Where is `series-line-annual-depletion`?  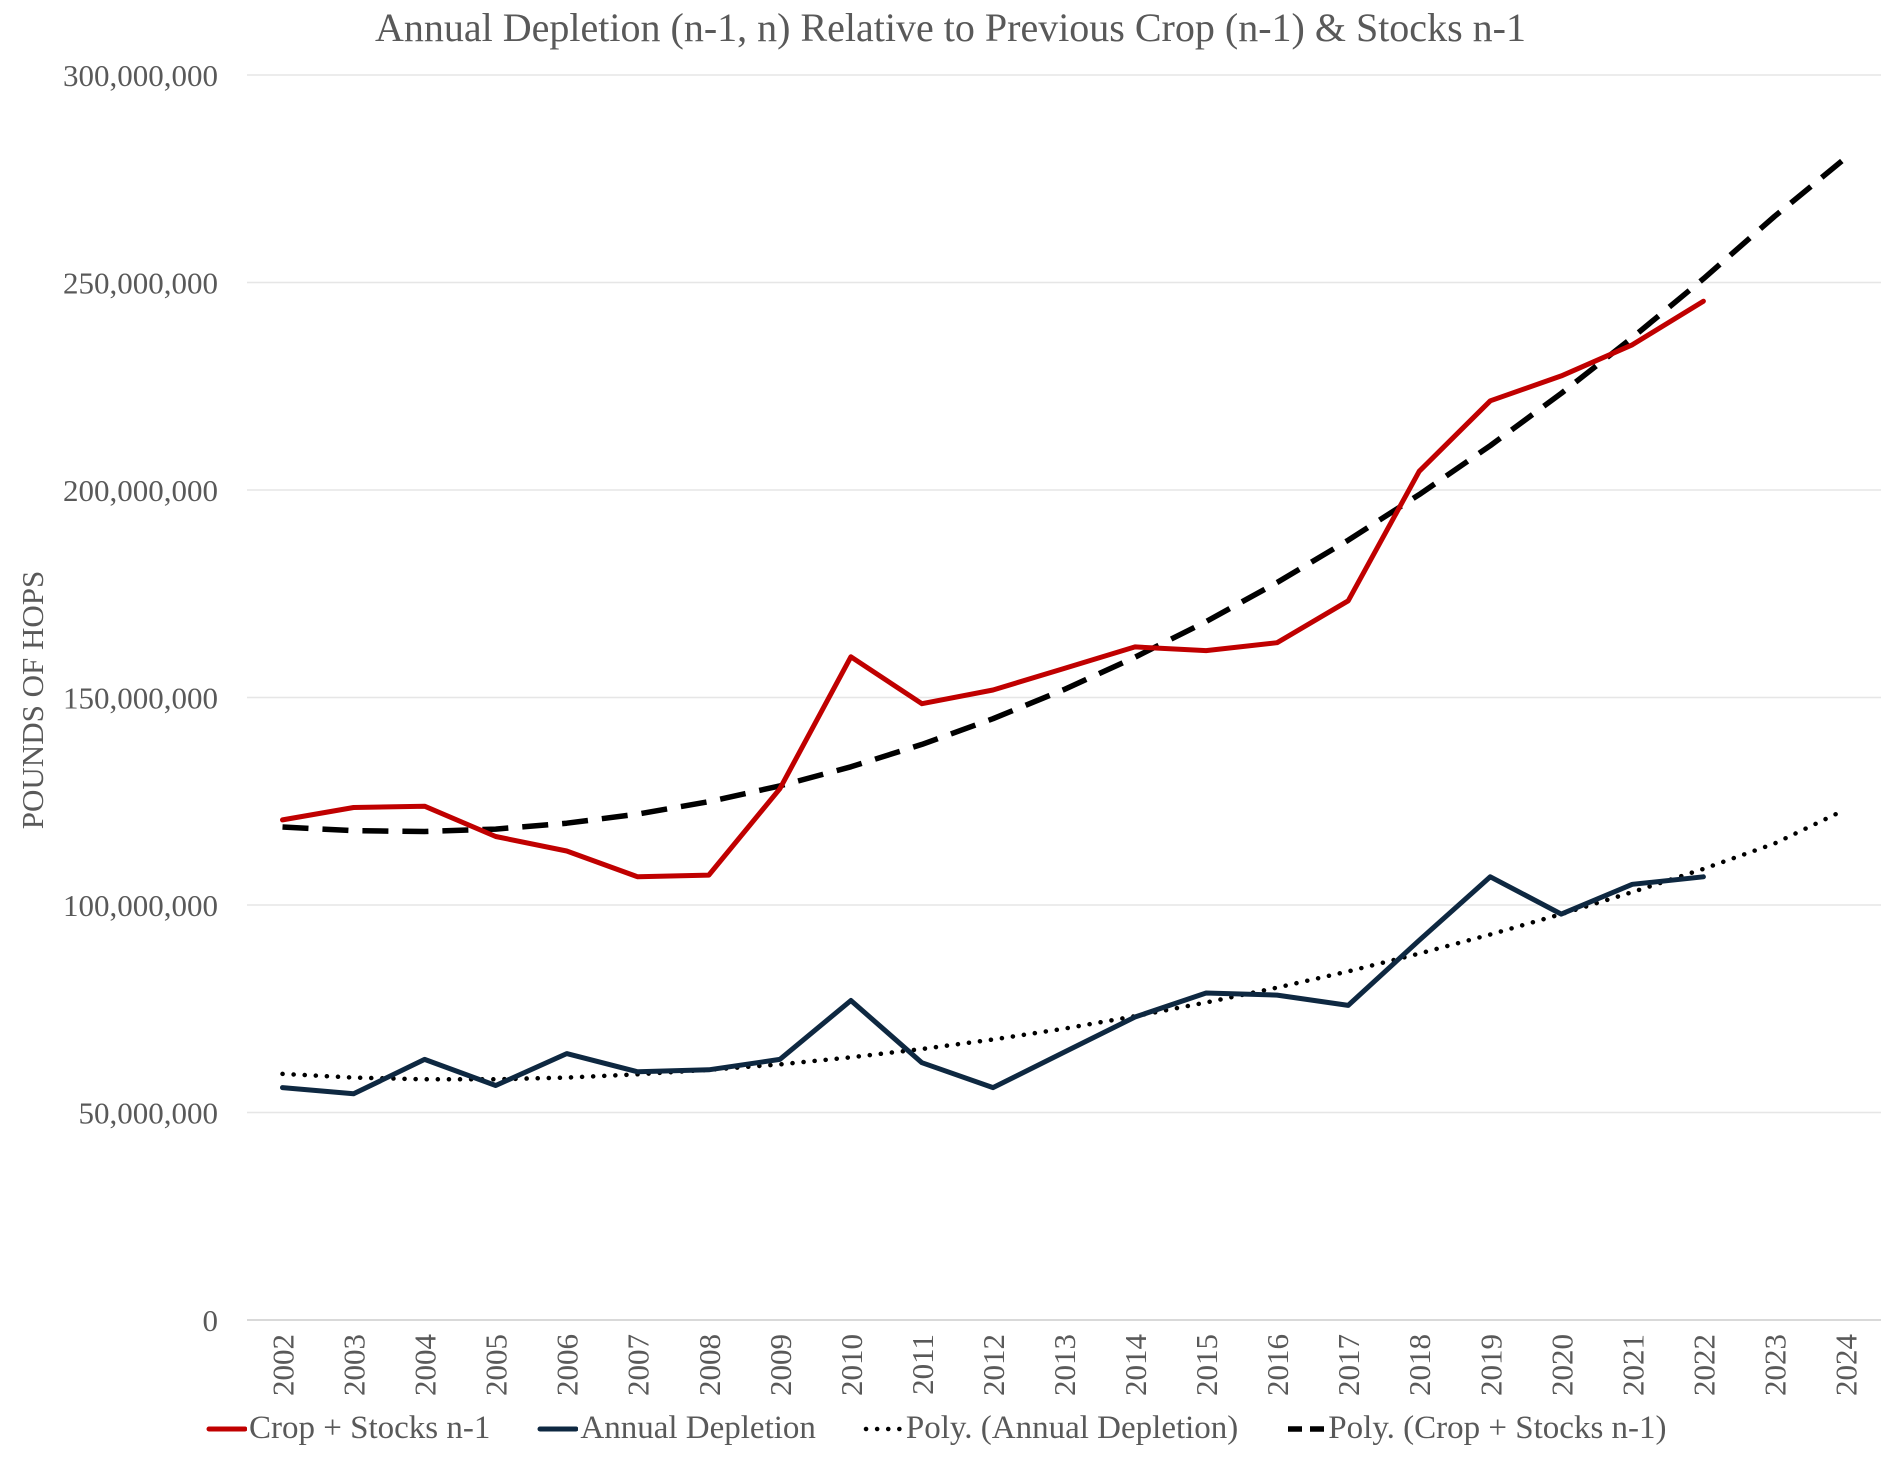
series-line-annual-depletion is located at coordinates (993, 985).